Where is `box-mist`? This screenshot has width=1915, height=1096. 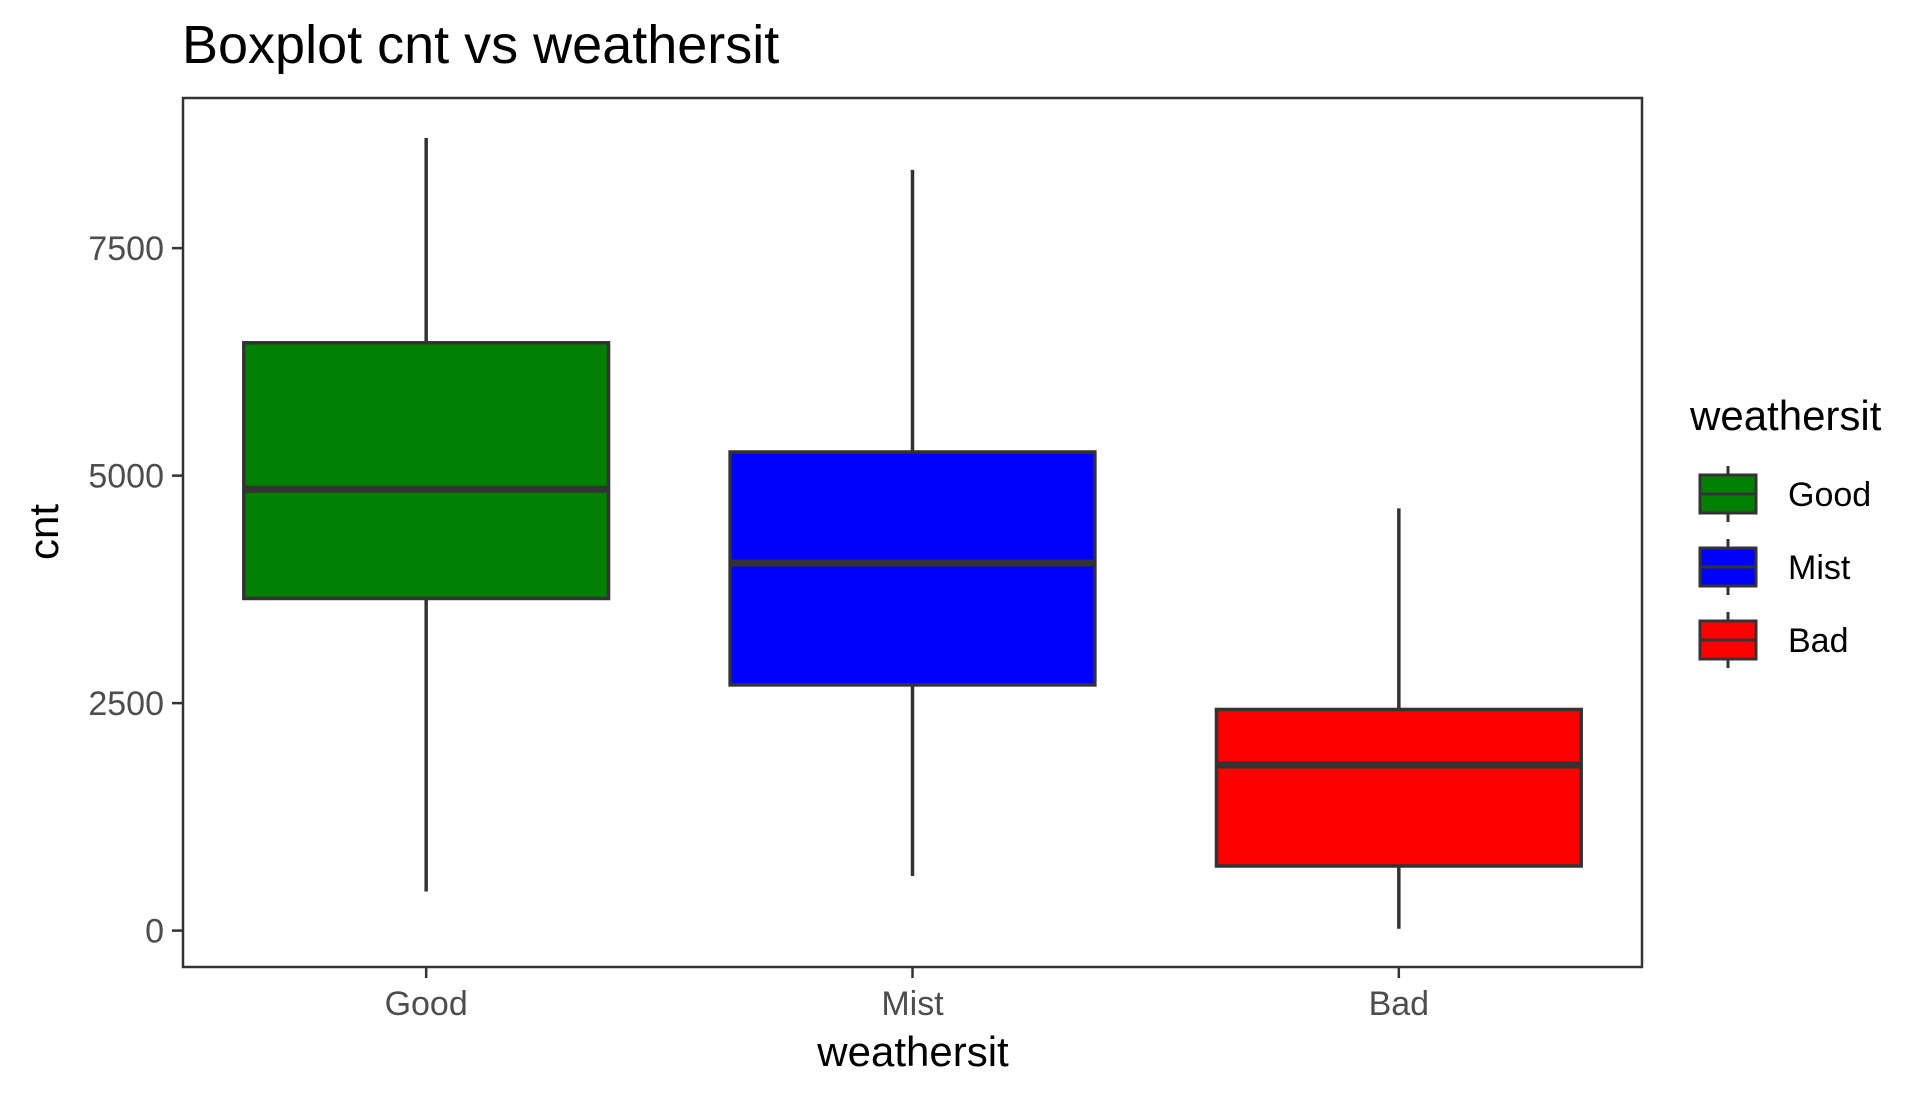 box-mist is located at coordinates (912, 523).